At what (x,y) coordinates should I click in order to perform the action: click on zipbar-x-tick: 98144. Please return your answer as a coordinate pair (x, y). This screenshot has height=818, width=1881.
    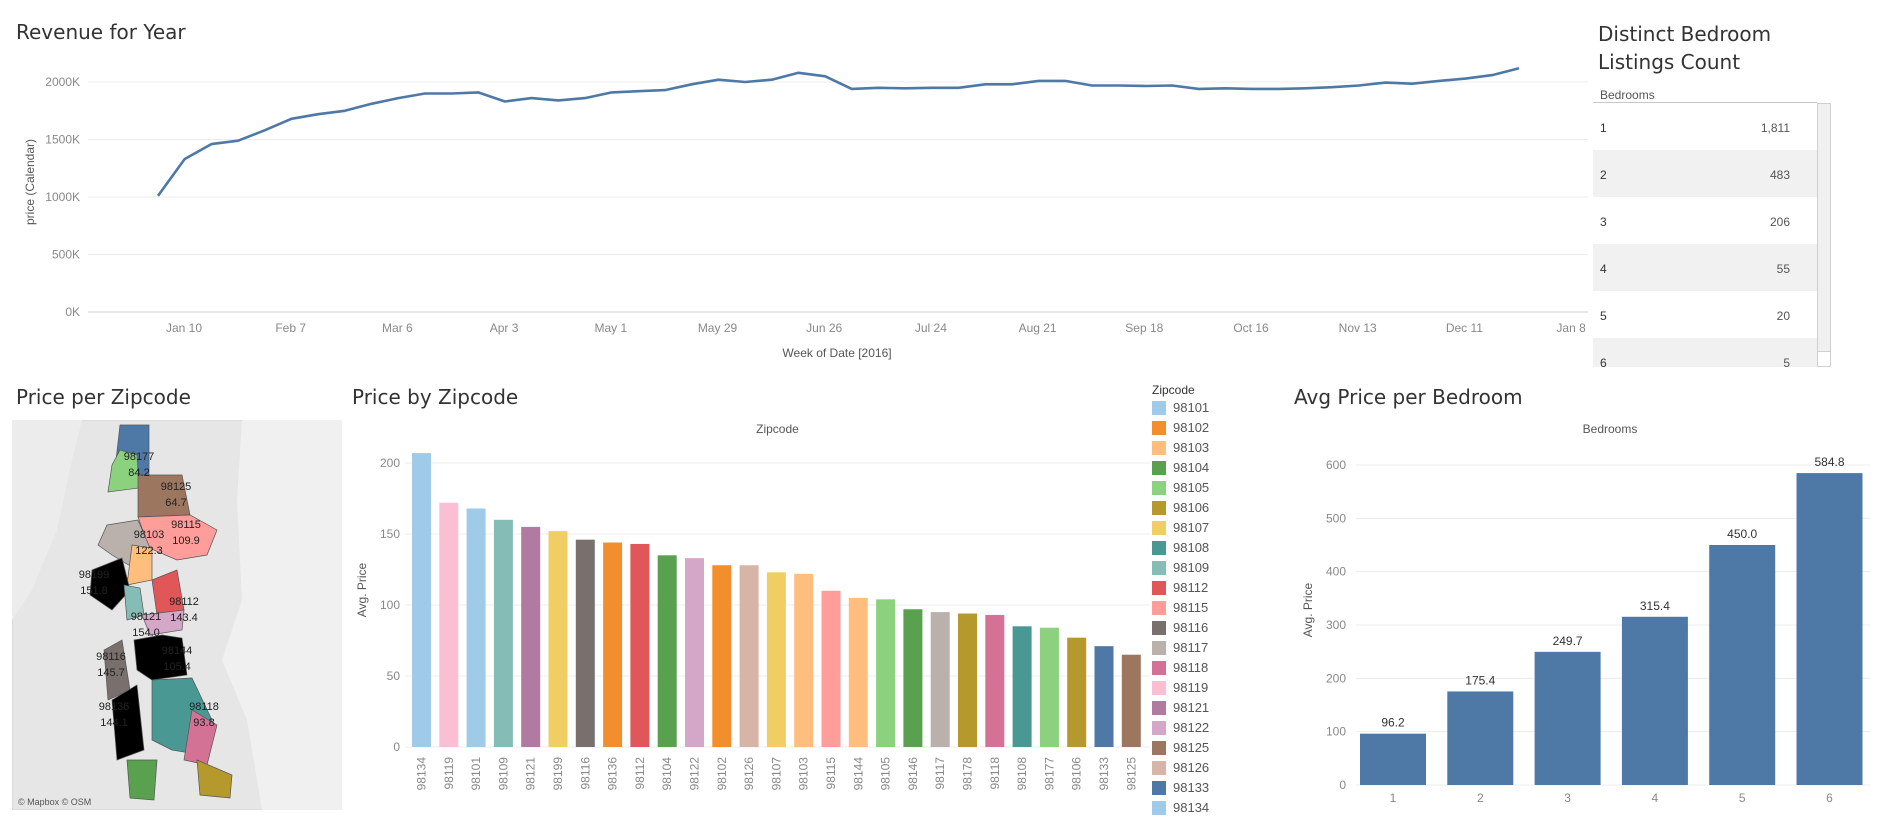
    Looking at the image, I should click on (858, 774).